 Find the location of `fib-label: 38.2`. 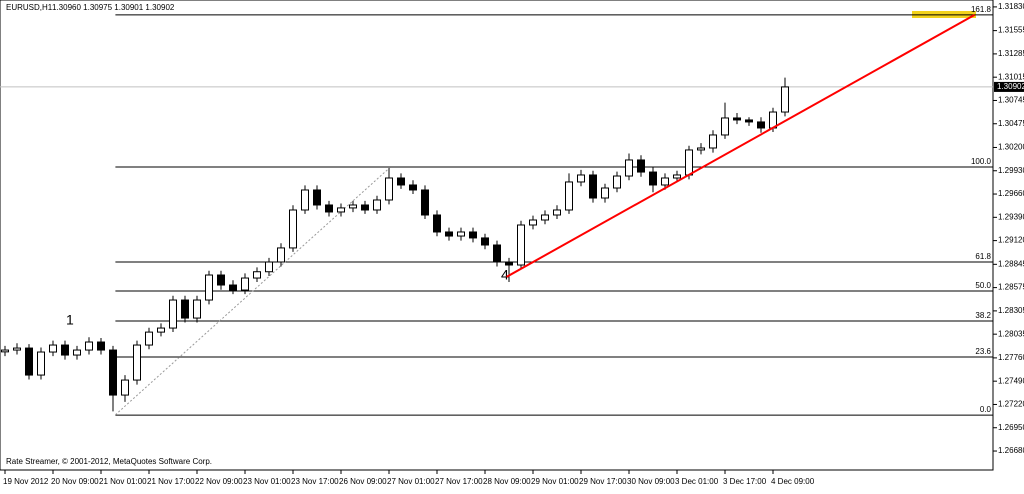

fib-label: 38.2 is located at coordinates (983, 315).